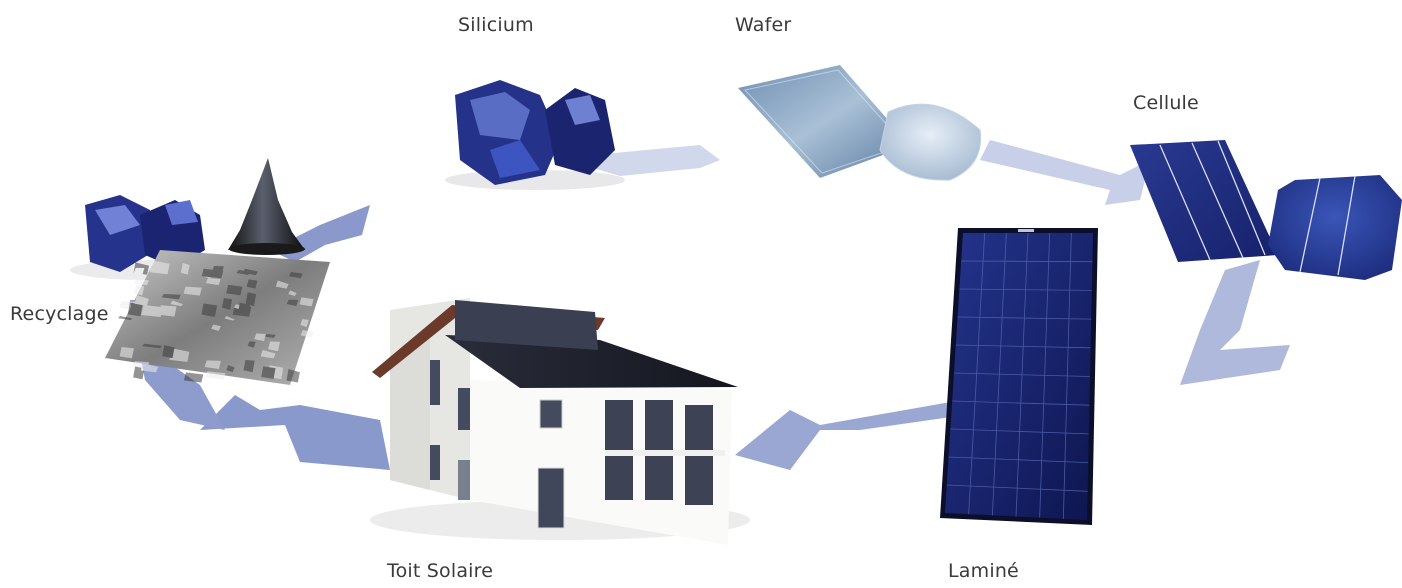  What do you see at coordinates (860, 123) in the screenshot?
I see `wafer-image` at bounding box center [860, 123].